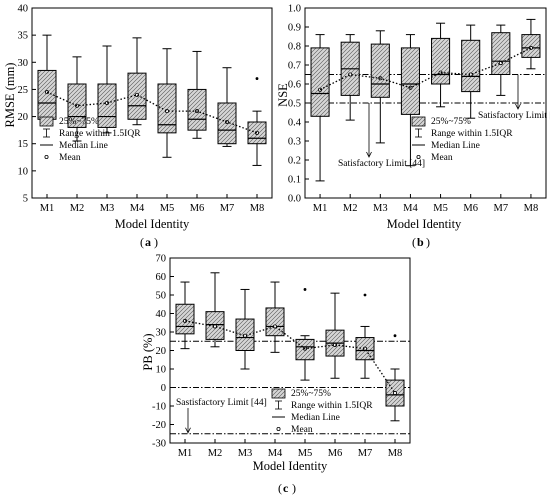  I want to click on y-tick-label: 0.1, so click(294, 180).